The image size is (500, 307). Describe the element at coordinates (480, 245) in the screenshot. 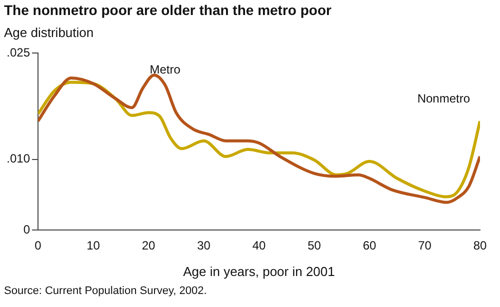

I see `x-tick-label: 80` at that location.